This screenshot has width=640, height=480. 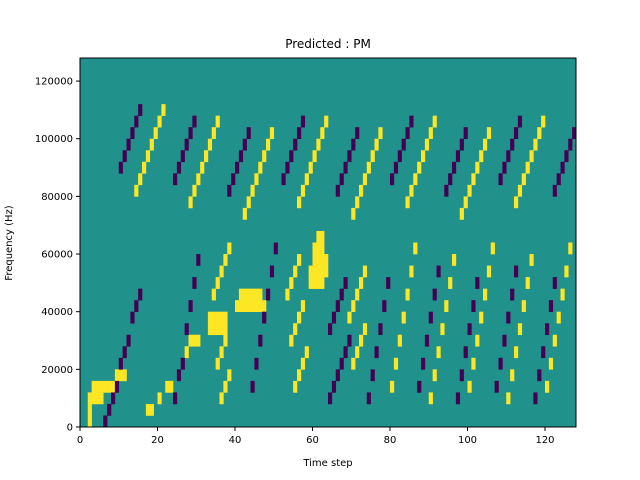 What do you see at coordinates (54, 82) in the screenshot?
I see `y-tick-label: 120000` at bounding box center [54, 82].